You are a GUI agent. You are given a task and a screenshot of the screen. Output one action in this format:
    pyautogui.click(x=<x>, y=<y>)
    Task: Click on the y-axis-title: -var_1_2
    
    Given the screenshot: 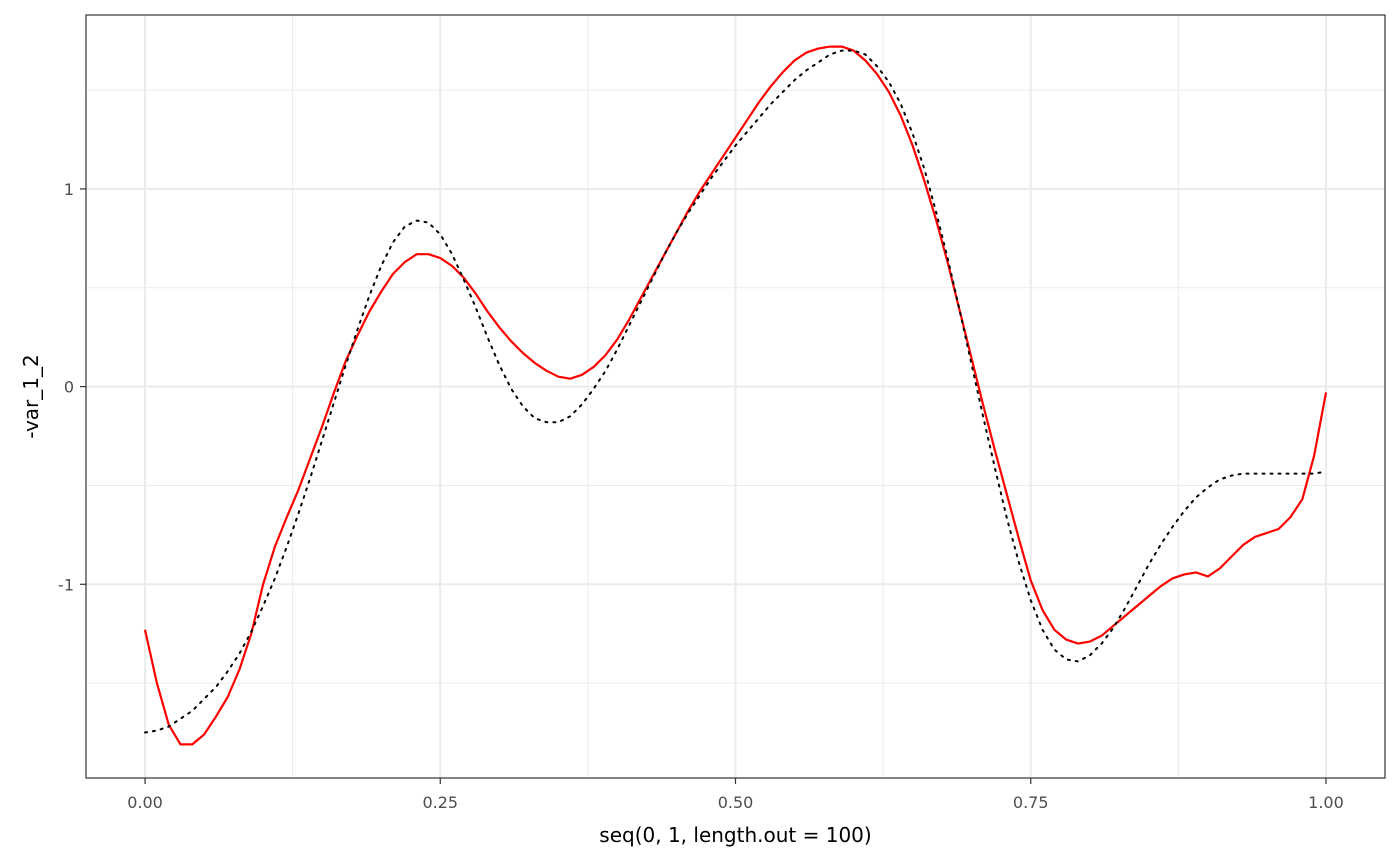 What is the action you would take?
    pyautogui.click(x=31, y=396)
    